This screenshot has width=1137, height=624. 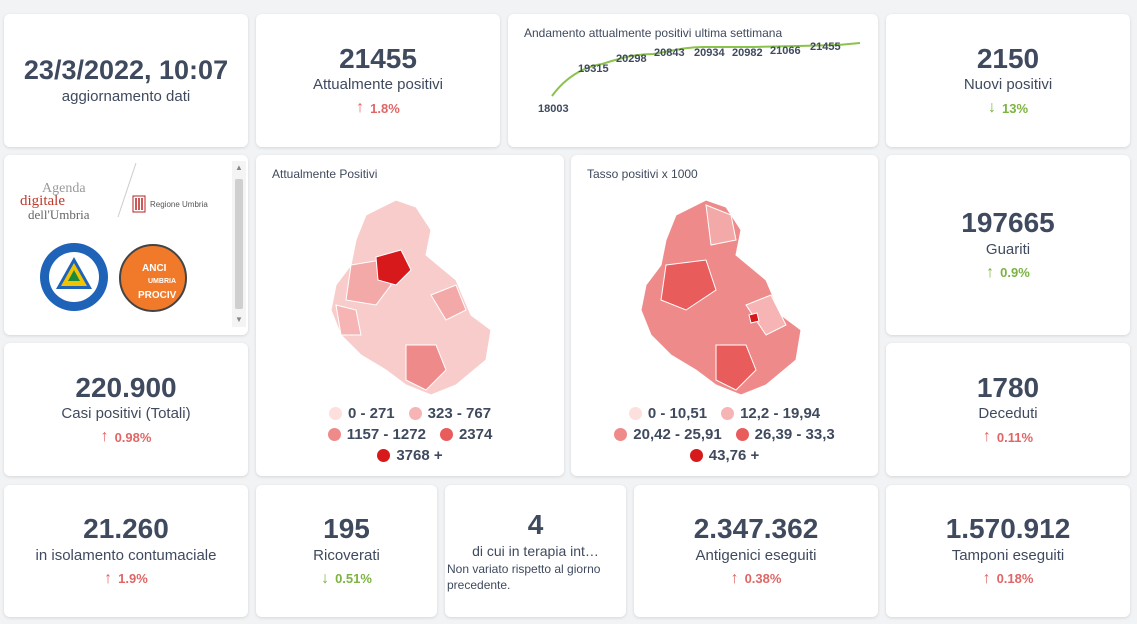 What do you see at coordinates (677, 434) in the screenshot?
I see `legend-label: 20,42 - 25,91` at bounding box center [677, 434].